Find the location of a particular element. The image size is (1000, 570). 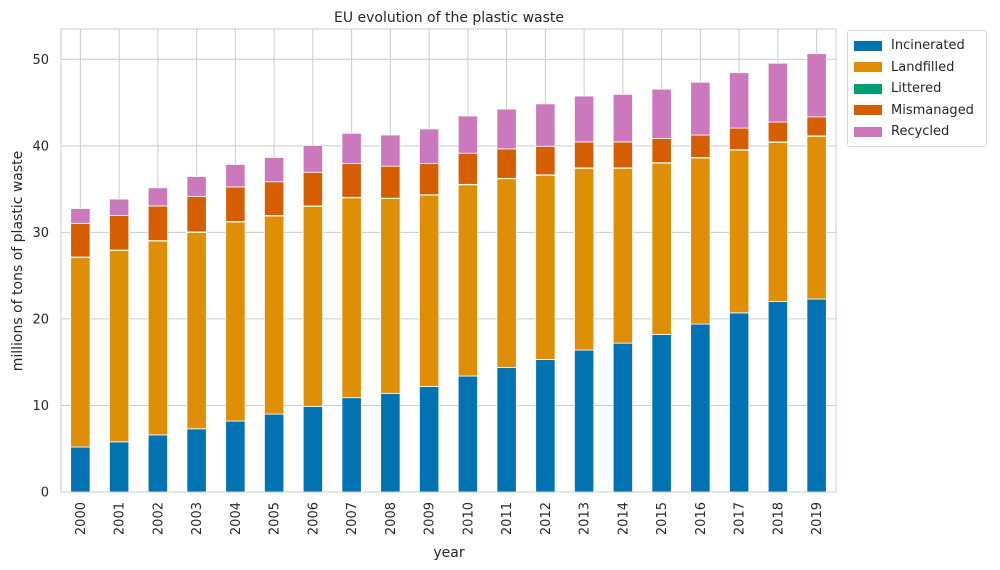

x-axis-label: year is located at coordinates (448, 553).